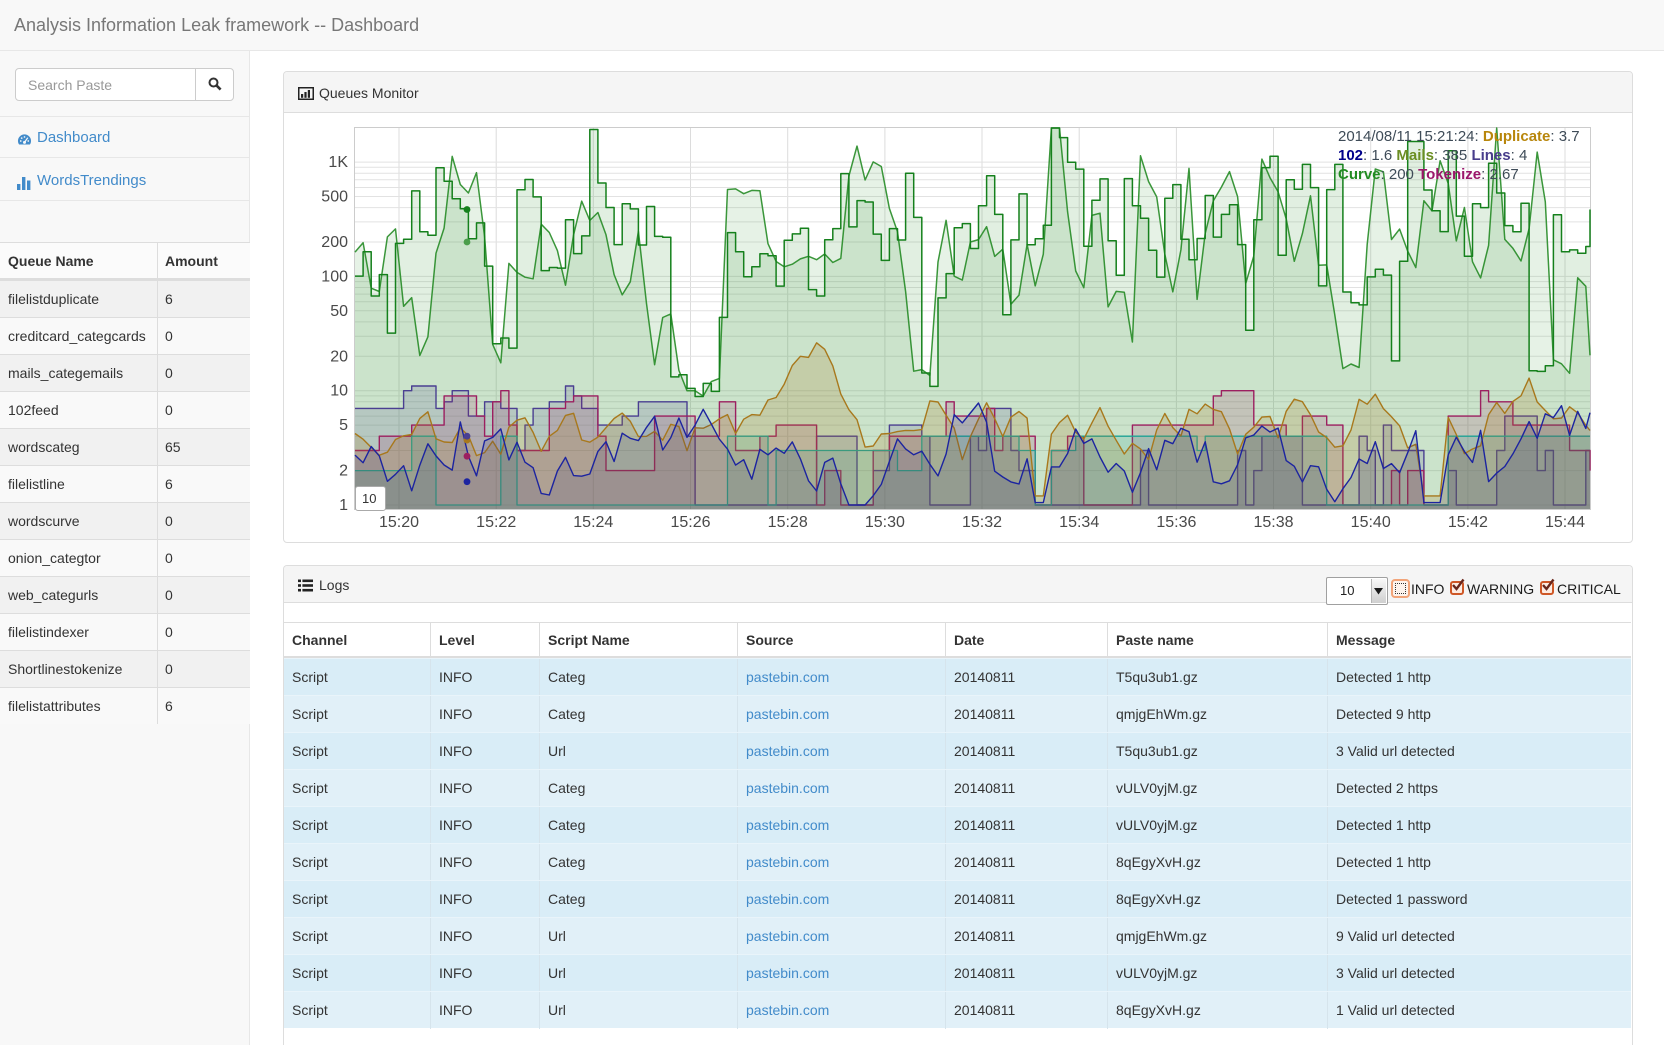 The image size is (1664, 1045). What do you see at coordinates (334, 276) in the screenshot?
I see `svg-text: 100` at bounding box center [334, 276].